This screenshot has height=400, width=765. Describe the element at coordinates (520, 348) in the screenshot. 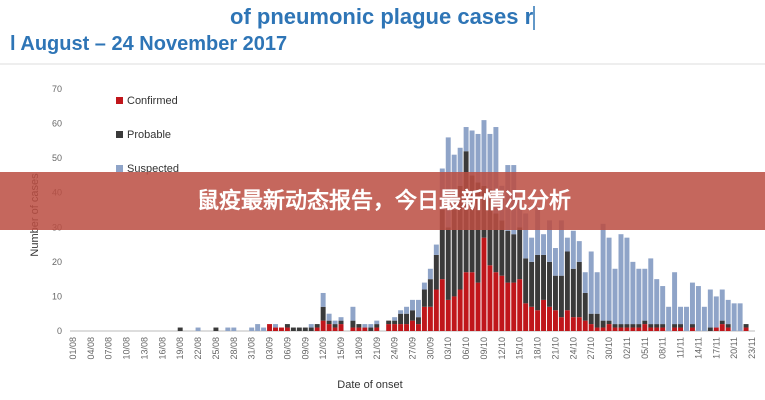

I see `x-tick-label: 15/10` at that location.